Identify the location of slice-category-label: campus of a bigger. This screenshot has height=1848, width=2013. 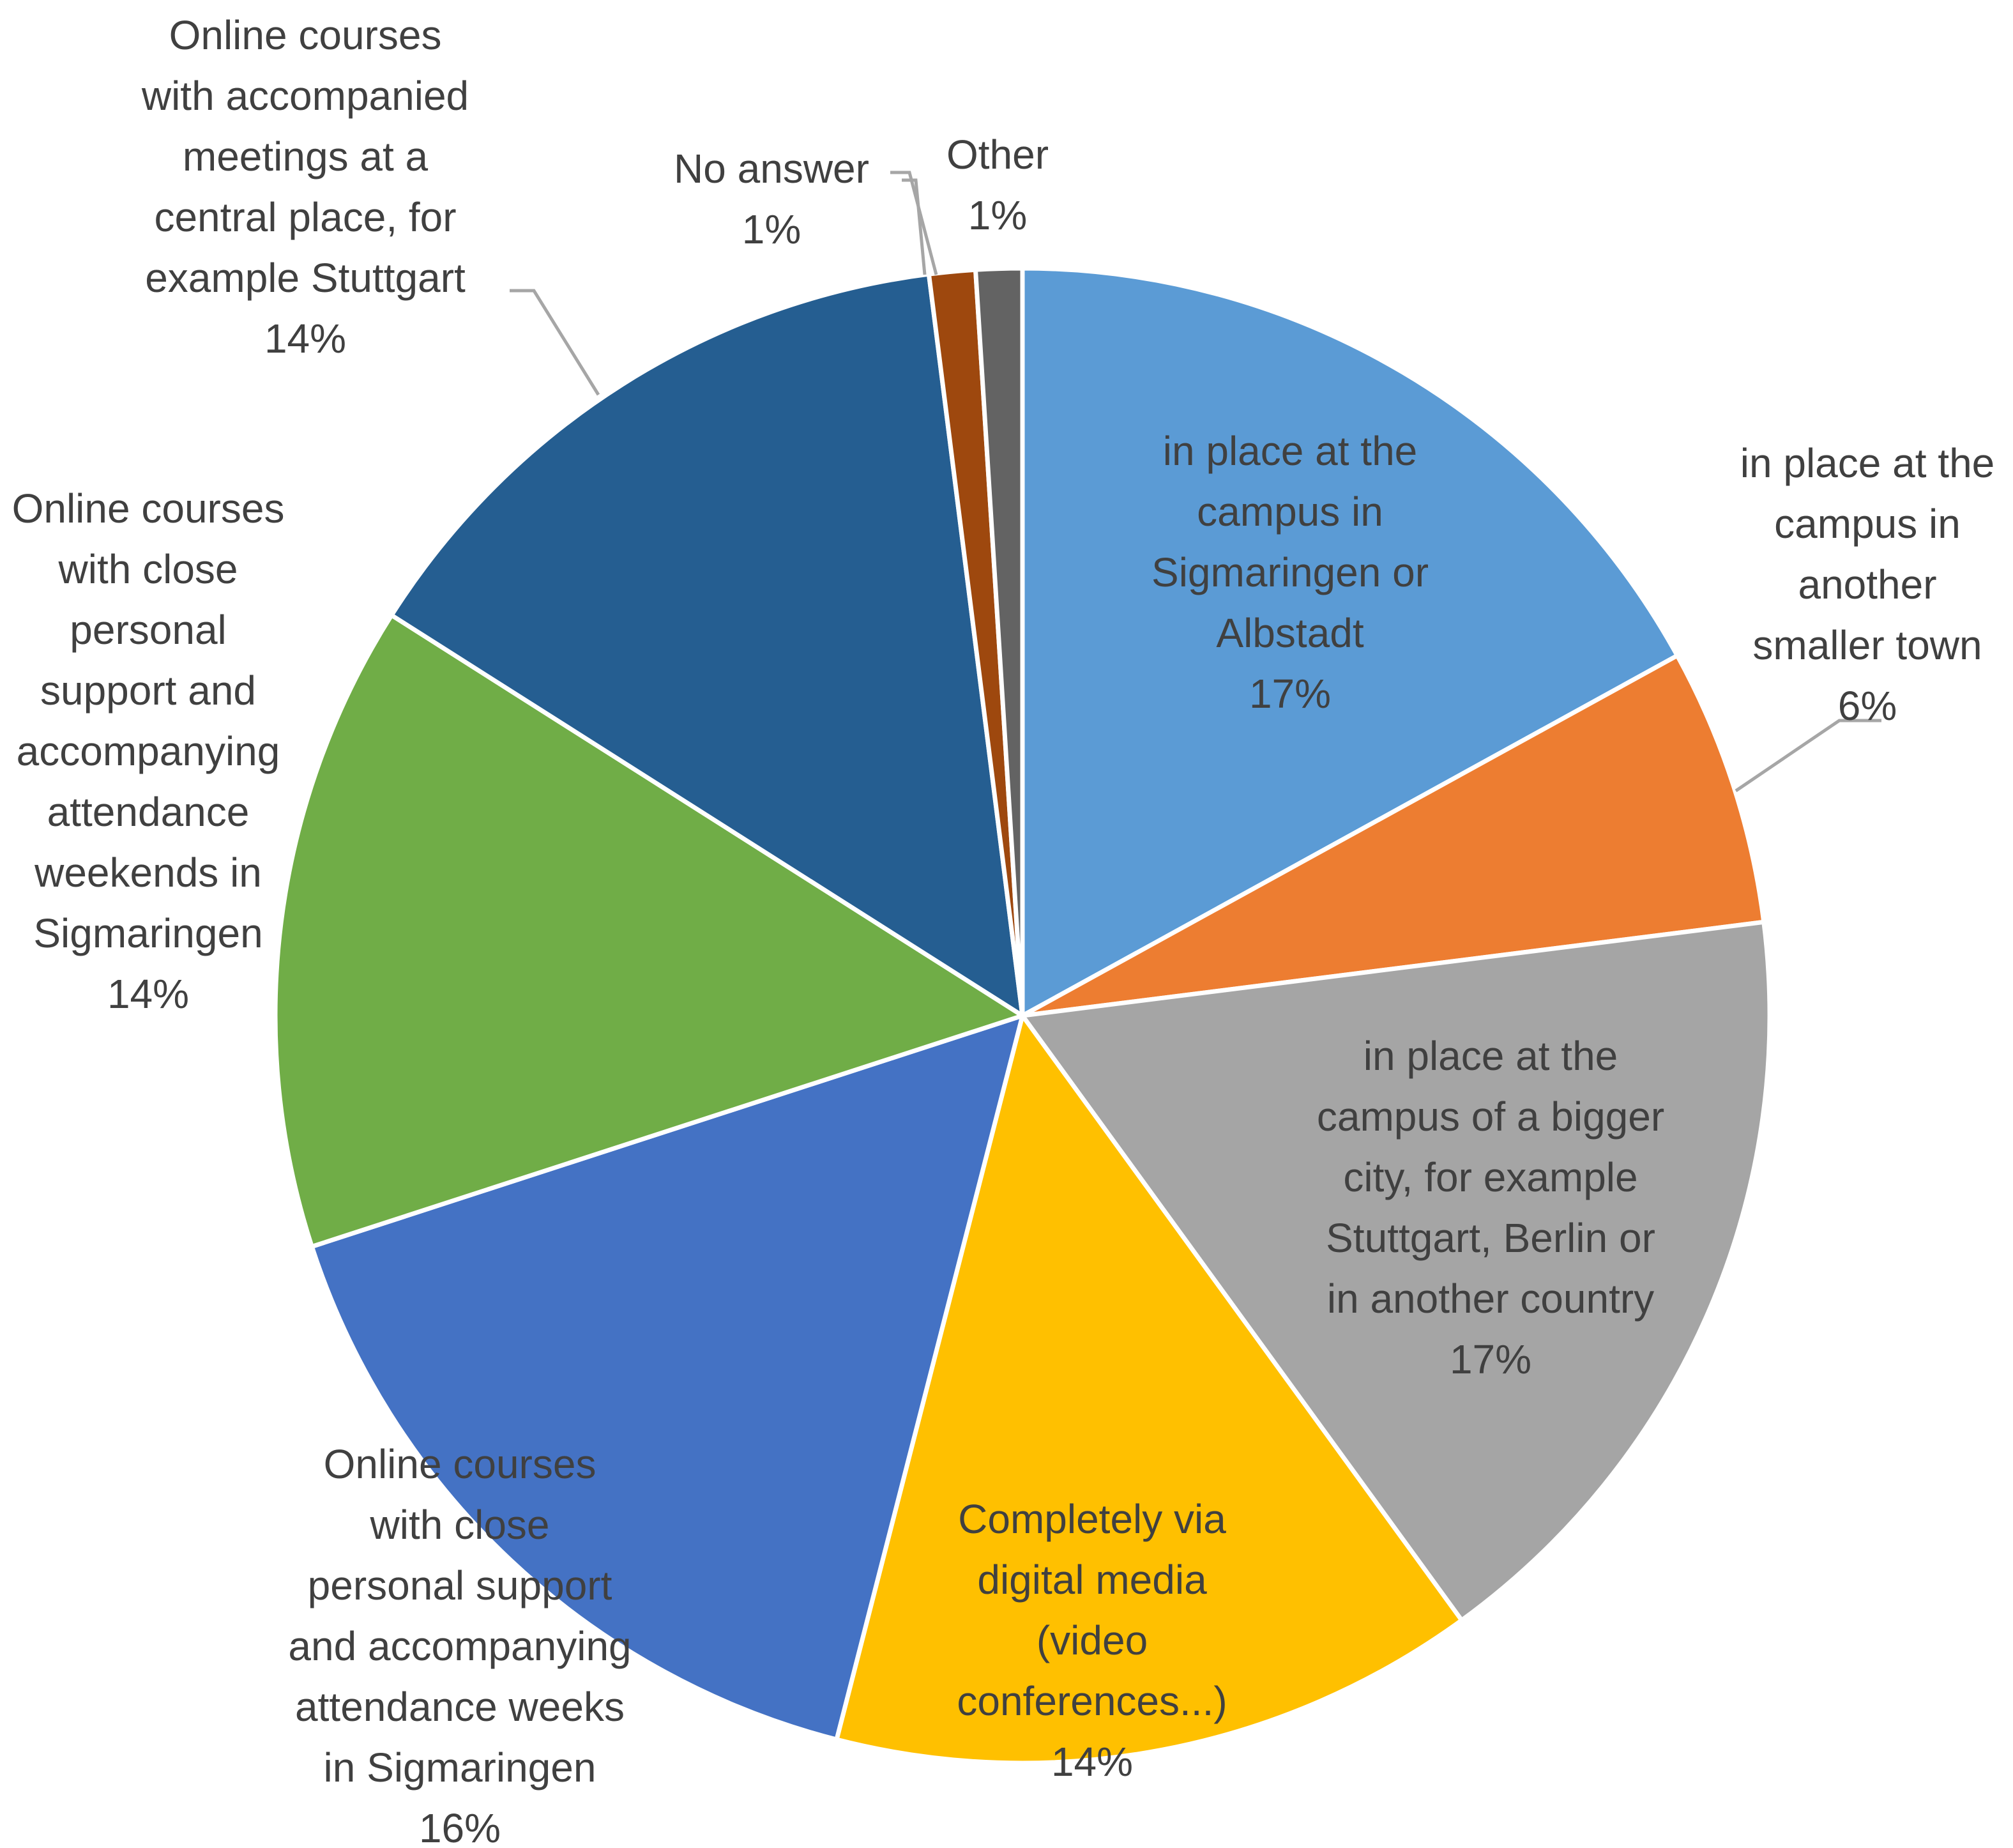
(1490, 1117).